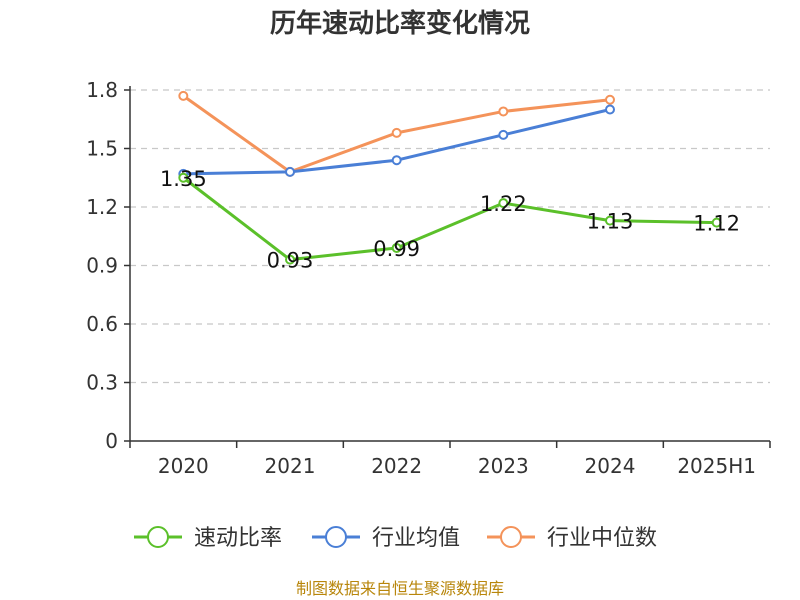 This screenshot has height=600, width=800. Describe the element at coordinates (503, 466) in the screenshot. I see `x-tick-label: 2023` at that location.